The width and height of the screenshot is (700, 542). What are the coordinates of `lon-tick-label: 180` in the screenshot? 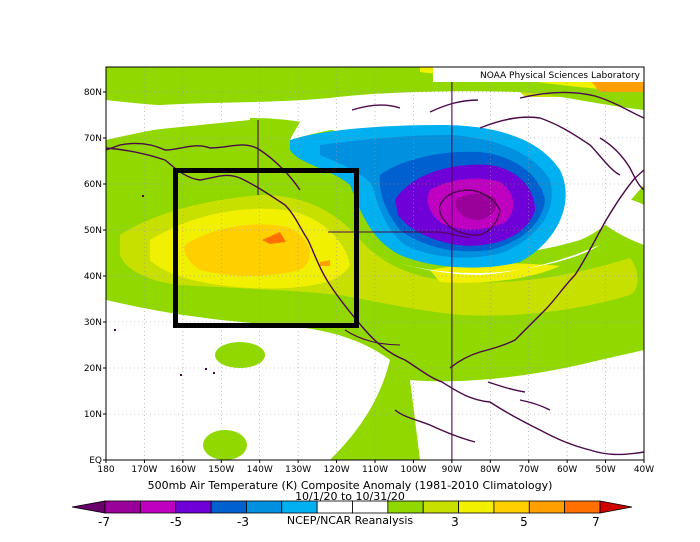 It's located at (105, 470).